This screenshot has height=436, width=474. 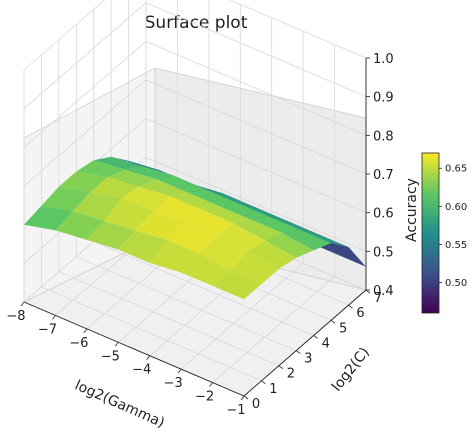 I want to click on z-axis-label: Accuracy, so click(x=412, y=210).